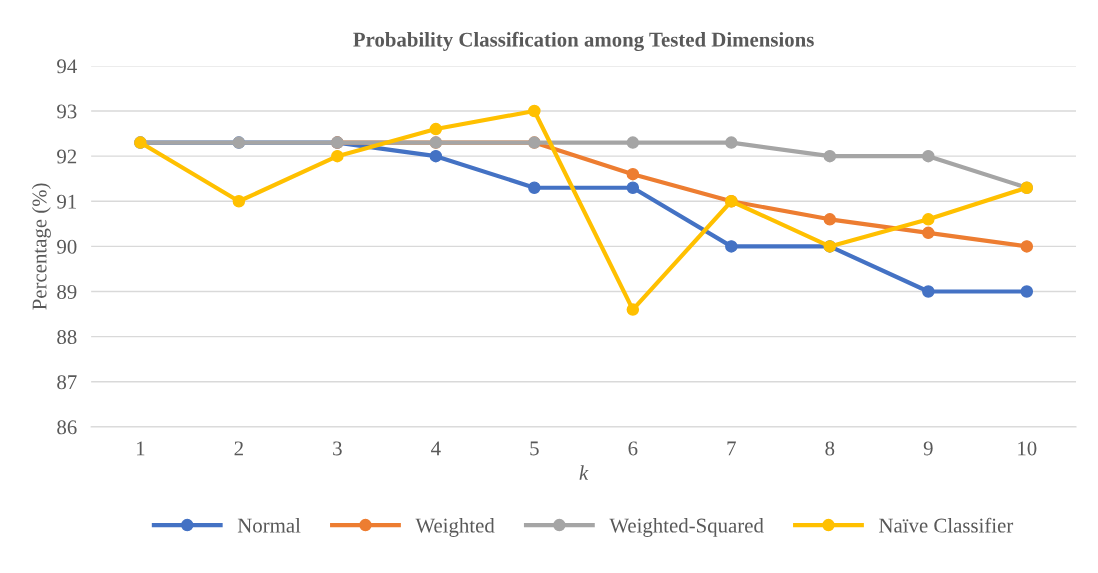 Image resolution: width=1098 pixels, height=573 pixels. I want to click on x-tick-label: 6, so click(633, 448).